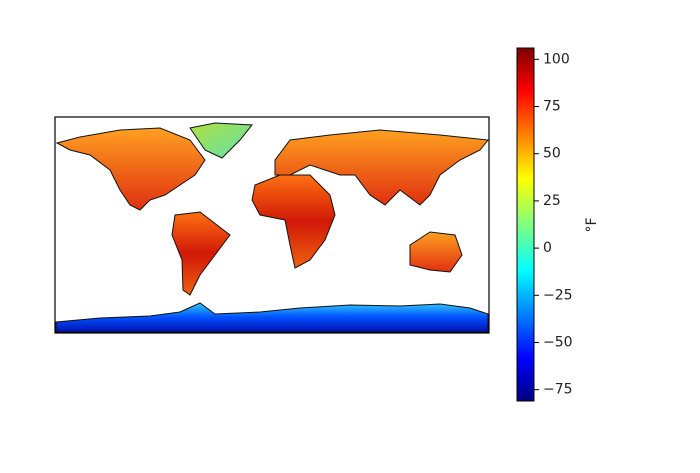 The width and height of the screenshot is (700, 473). Describe the element at coordinates (525, 224) in the screenshot. I see `colorbar` at that location.